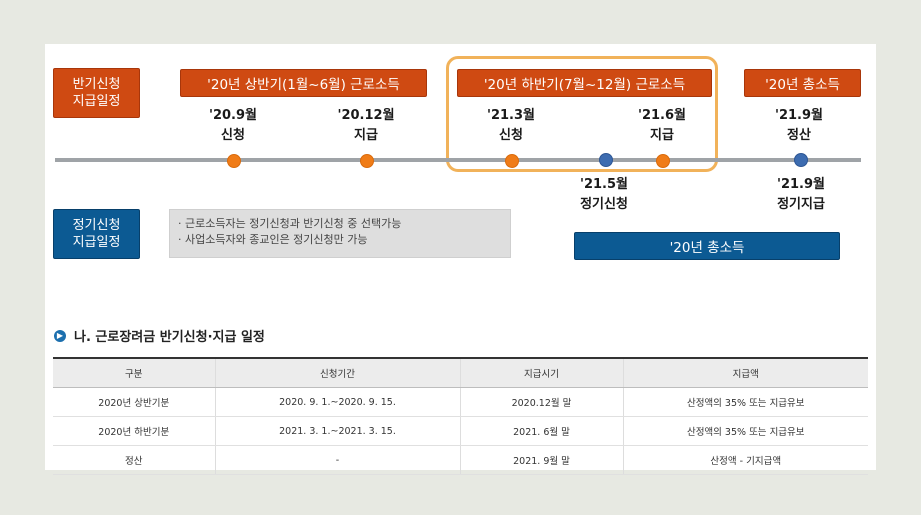  I want to click on timeline-point-3: '21.3월 신청, so click(511, 126).